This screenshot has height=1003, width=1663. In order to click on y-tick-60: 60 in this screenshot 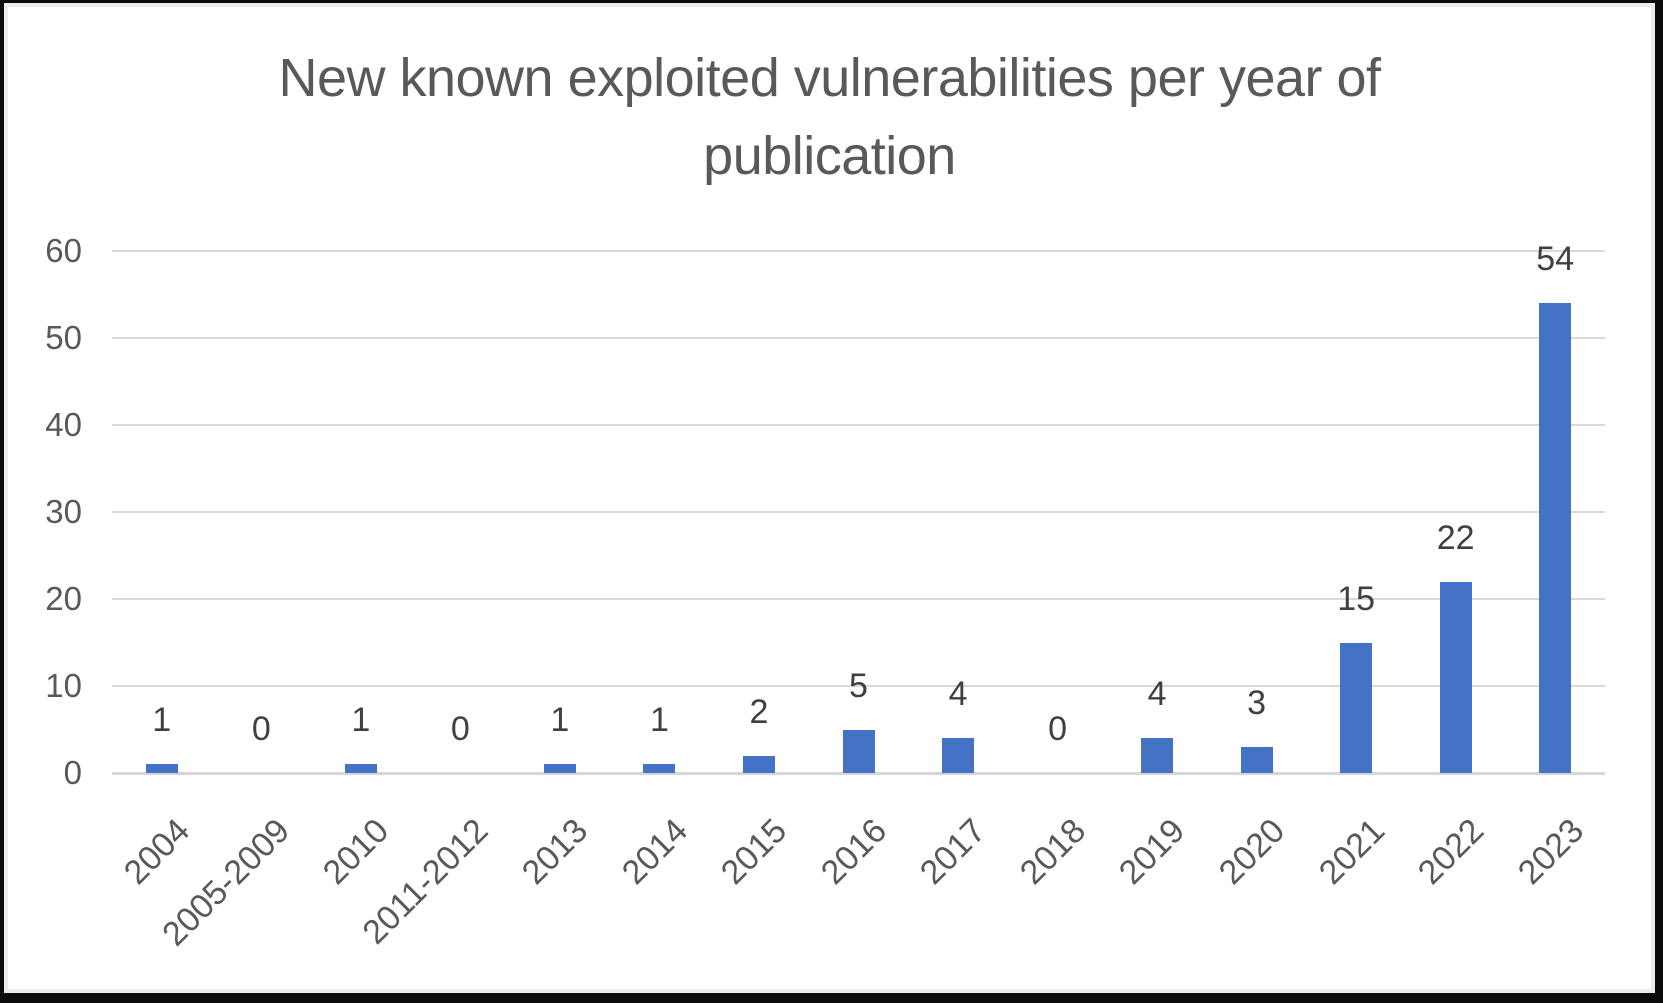, I will do `click(63, 250)`.